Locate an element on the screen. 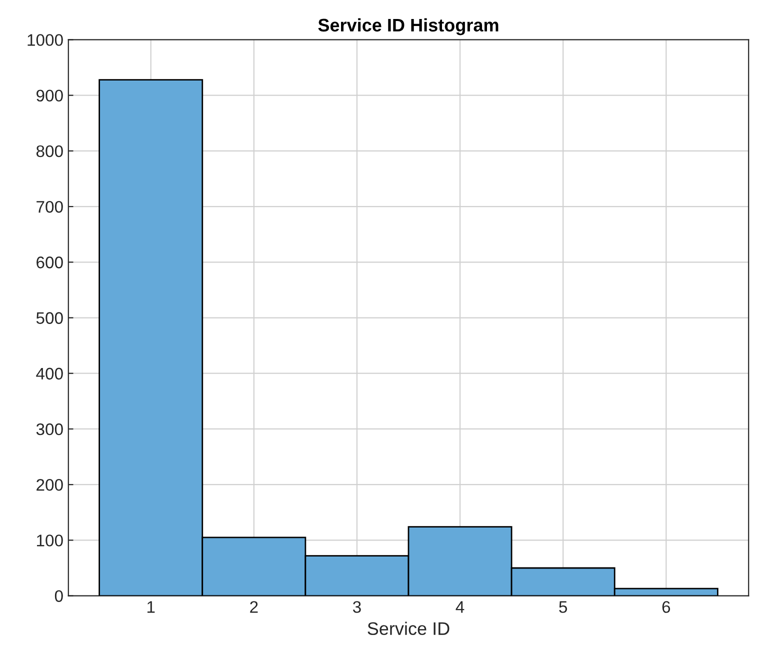  x-tick-label: 6 is located at coordinates (666, 607).